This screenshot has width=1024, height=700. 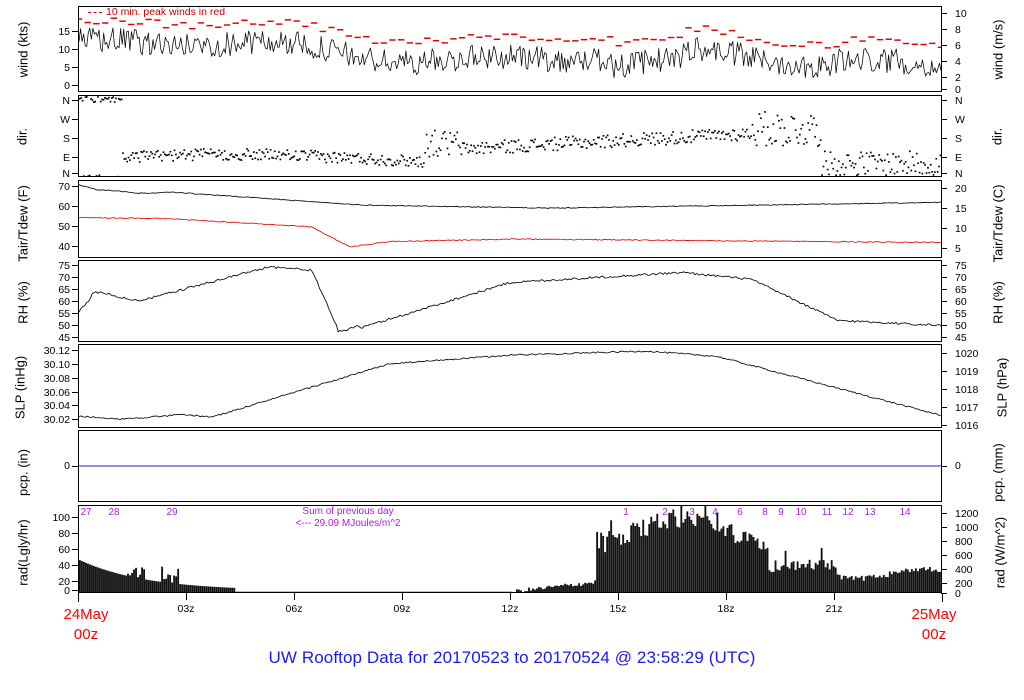 I want to click on dir-tick-w: W, so click(x=65, y=120).